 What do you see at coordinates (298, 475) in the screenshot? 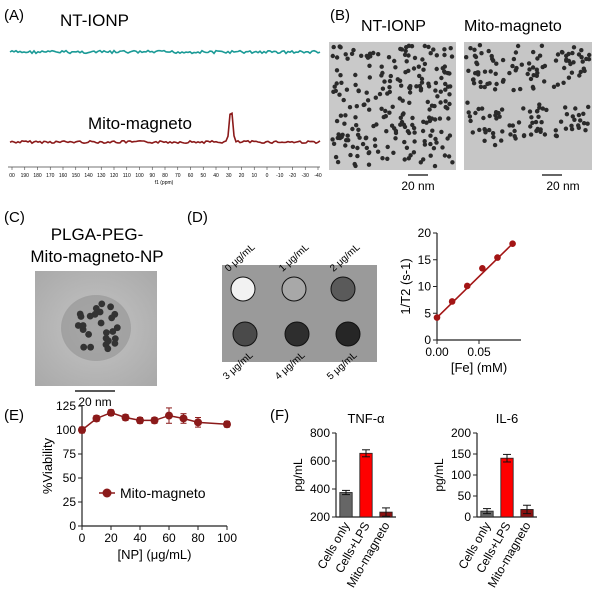
I see `y-axis-label: pg/mL` at bounding box center [298, 475].